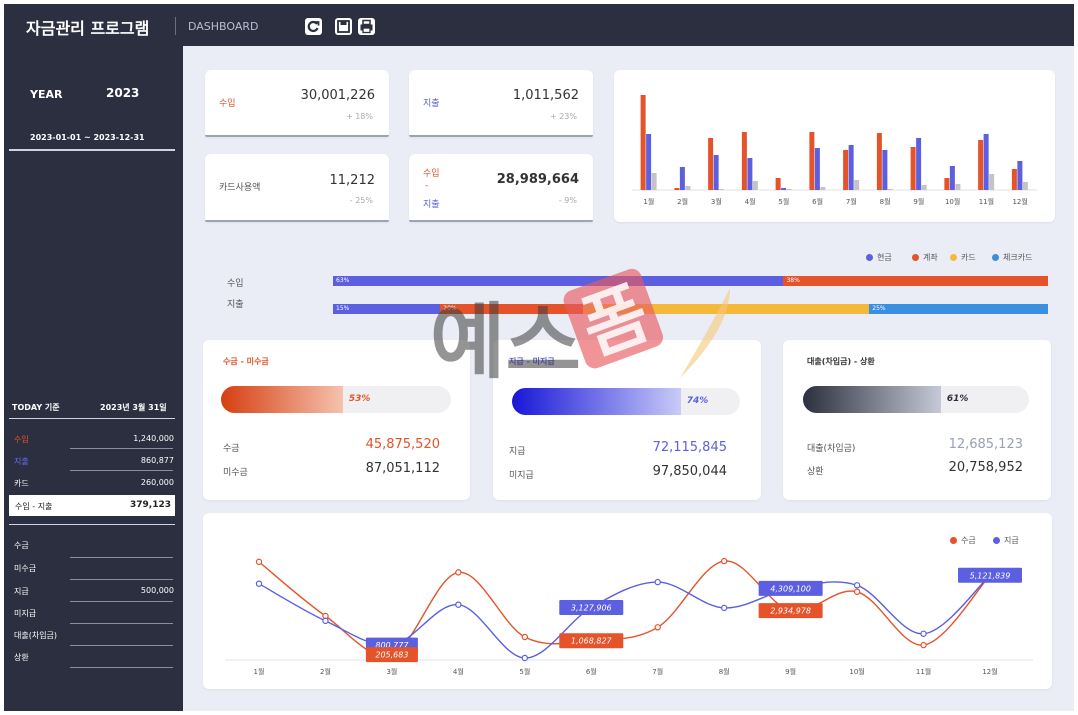 Image resolution: width=1078 pixels, height=715 pixels. I want to click on dashboard-label: DASHBOARD, so click(223, 26).